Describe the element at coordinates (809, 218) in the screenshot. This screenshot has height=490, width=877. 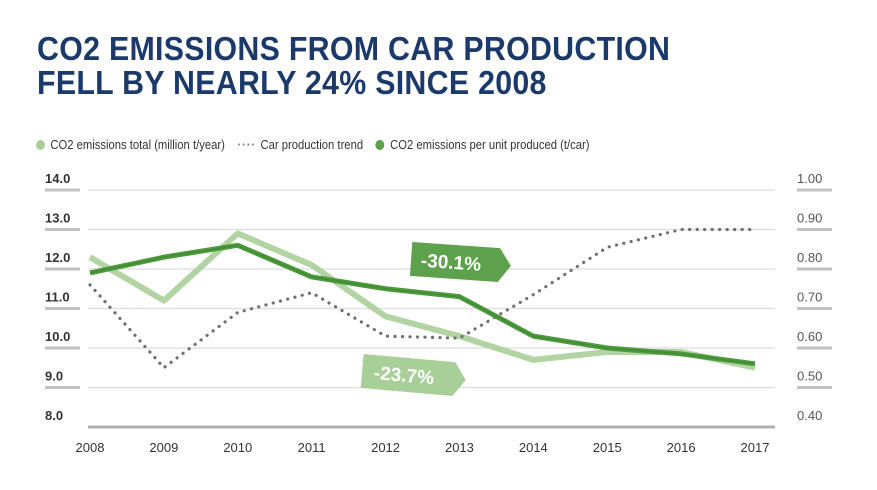
I see `right-tick-label: 0.90` at that location.